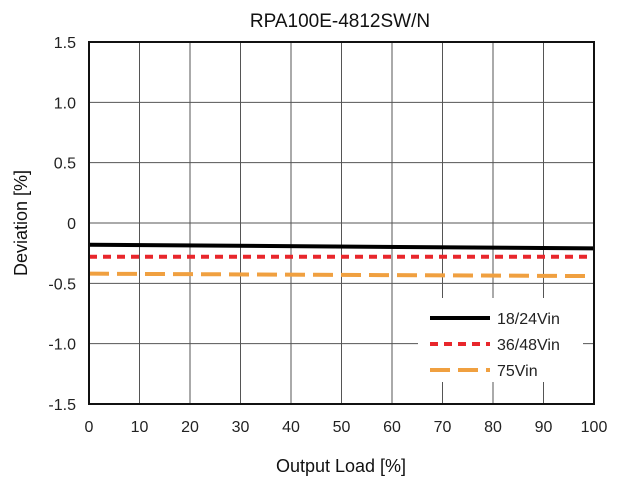  I want to click on x-tick-label: 30, so click(241, 427).